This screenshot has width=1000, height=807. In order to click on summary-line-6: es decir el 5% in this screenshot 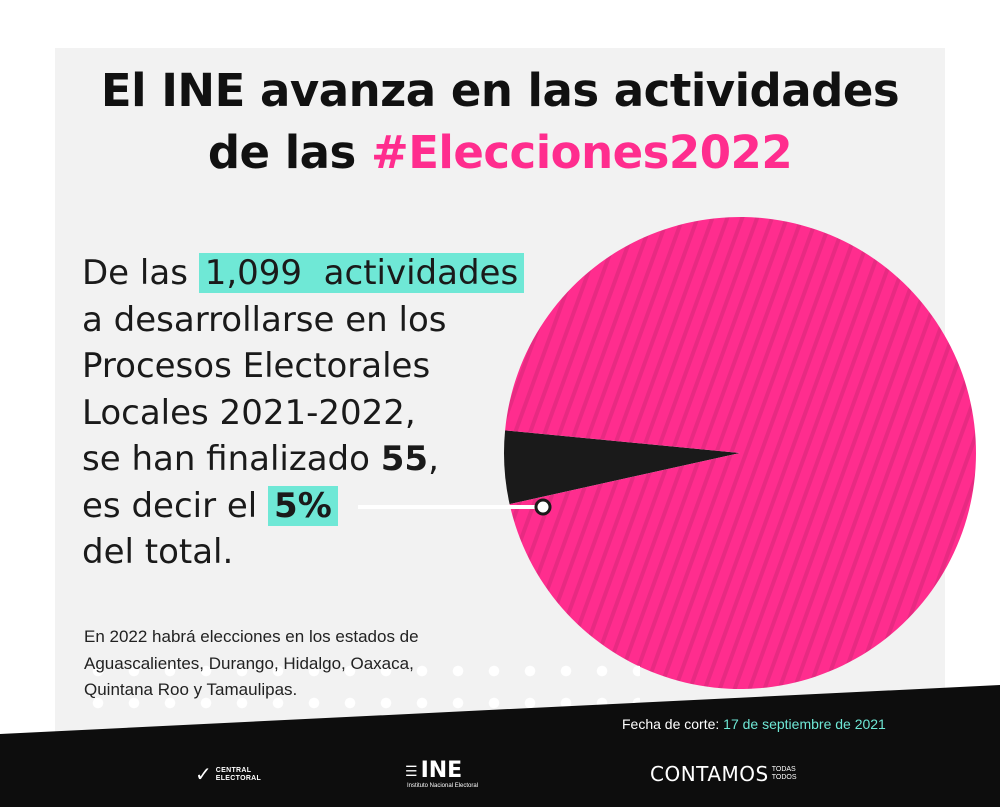, I will do `click(317, 506)`.